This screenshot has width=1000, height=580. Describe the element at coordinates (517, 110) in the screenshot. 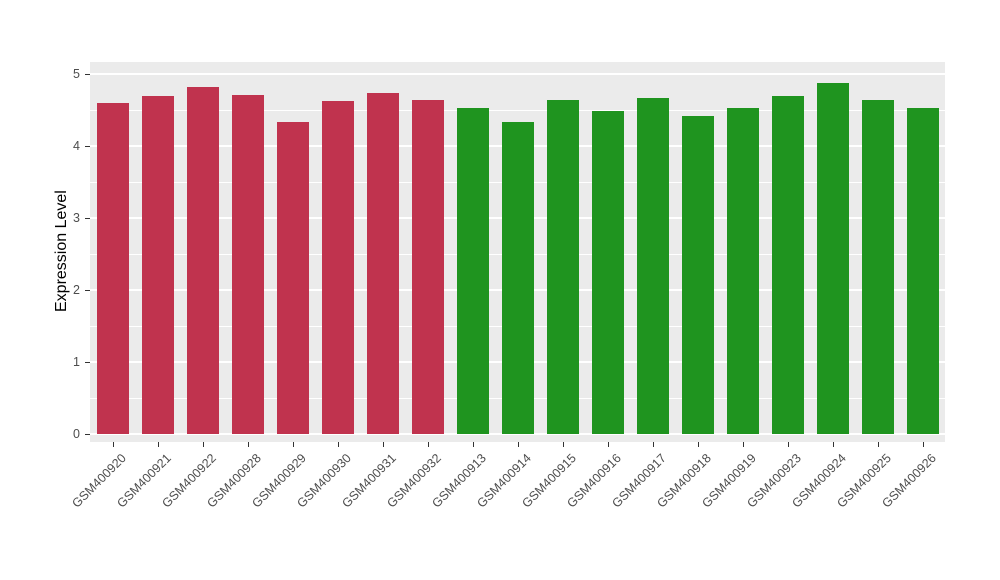

I see `gridline-minor` at that location.